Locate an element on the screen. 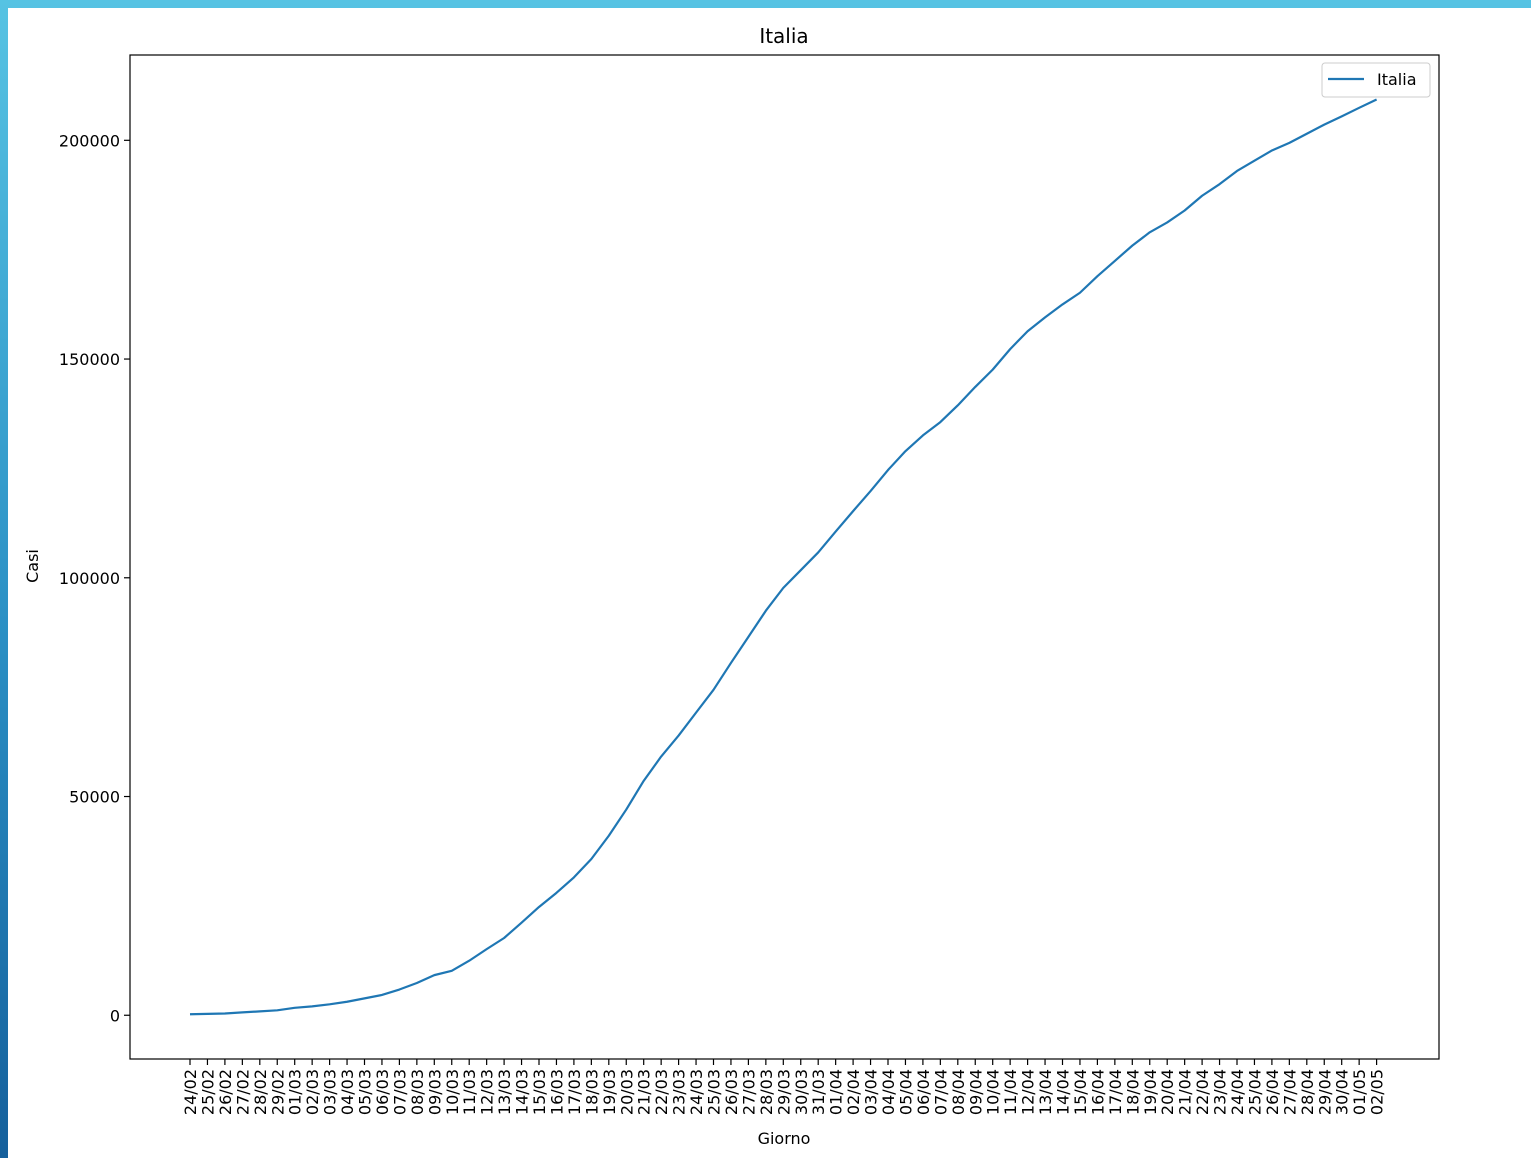 Image resolution: width=1531 pixels, height=1158 pixels. x-tick-label: 04/04 is located at coordinates (888, 1092).